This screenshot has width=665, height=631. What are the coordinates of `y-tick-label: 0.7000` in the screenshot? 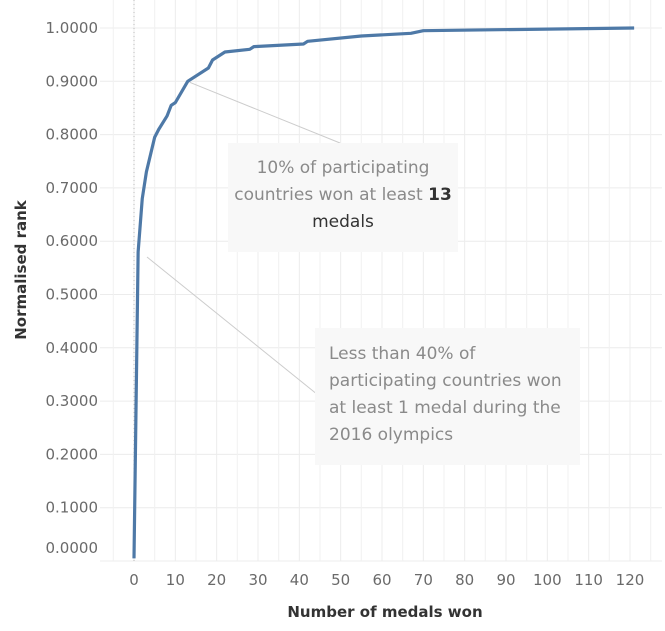 It's located at (72, 188).